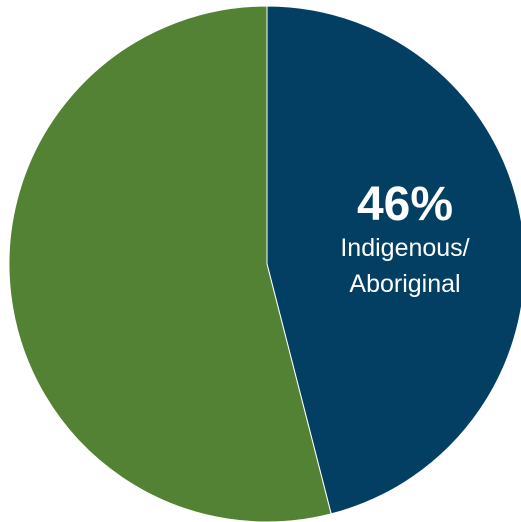  I want to click on slice-category-label-line-2: Aboriginal, so click(404, 284).